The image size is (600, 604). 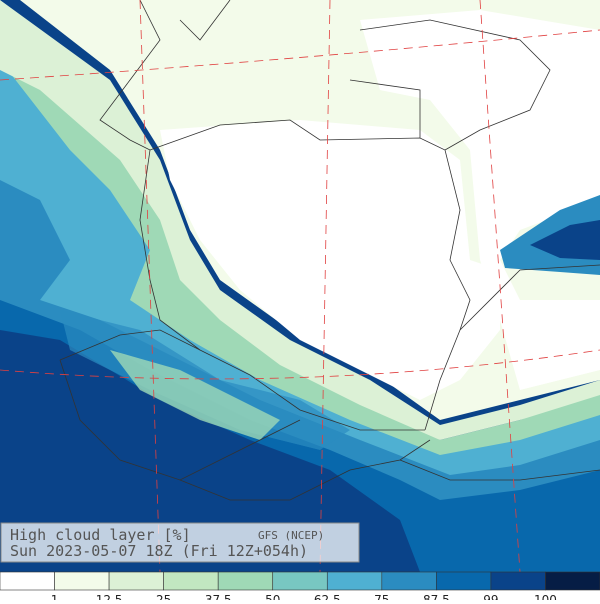 I want to click on caption-box, so click(x=180, y=542).